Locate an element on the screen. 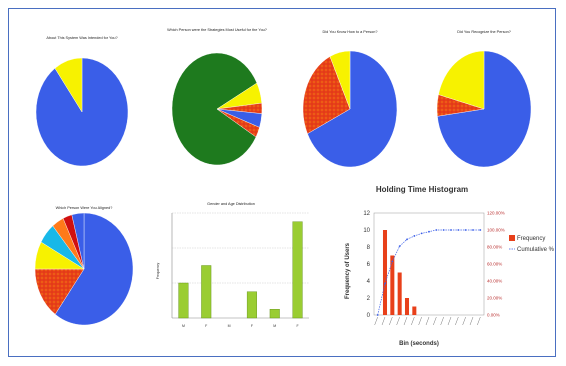 Image resolution: width=566 pixels, height=366 pixels. bar-category-label-1: M is located at coordinates (183, 326).